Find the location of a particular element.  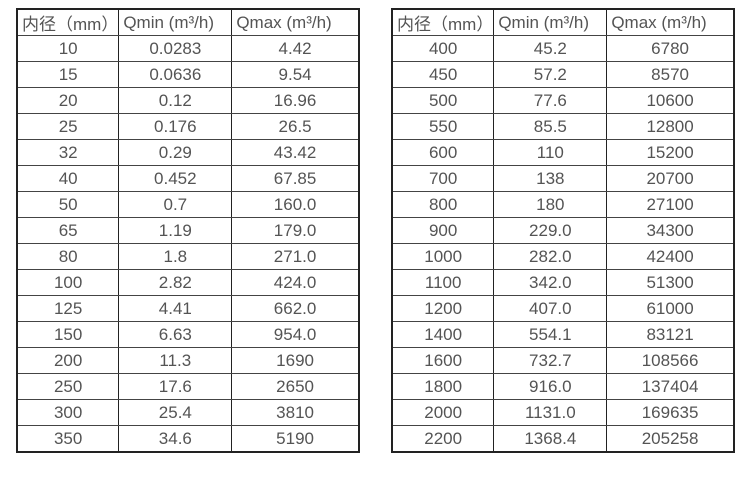

table-row: 1000 282.0 42400 is located at coordinates (563, 256).